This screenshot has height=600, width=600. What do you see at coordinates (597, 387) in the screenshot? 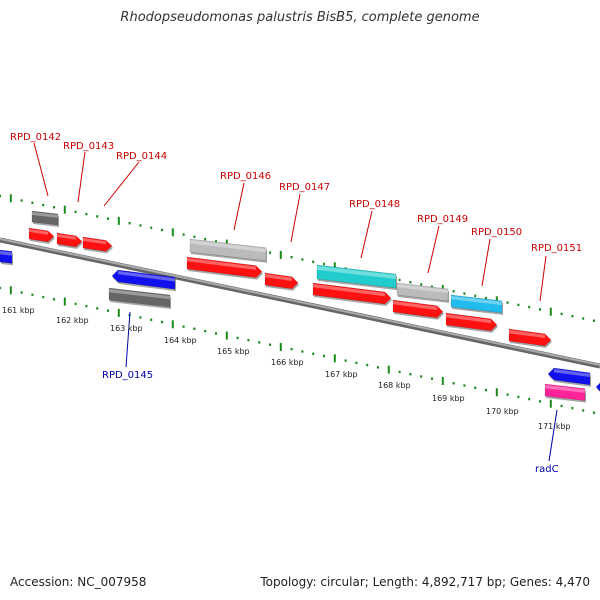
I see `gene-blue-edge-right` at bounding box center [597, 387].